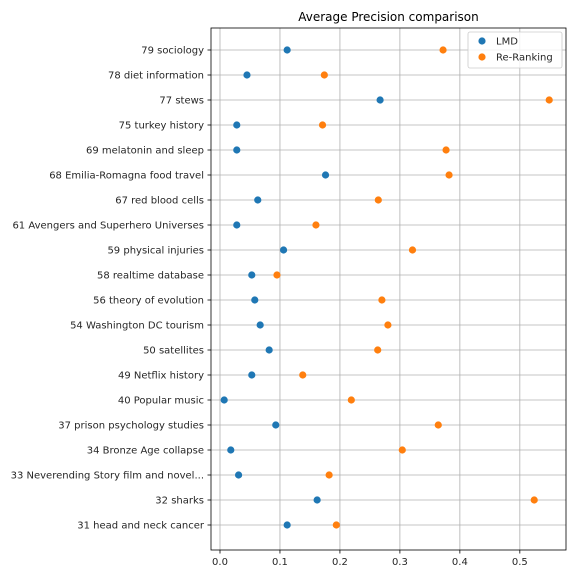 This screenshot has height=576, width=576. What do you see at coordinates (148, 301) in the screenshot?
I see `y-tick-label: 56 theory of evolution` at bounding box center [148, 301].